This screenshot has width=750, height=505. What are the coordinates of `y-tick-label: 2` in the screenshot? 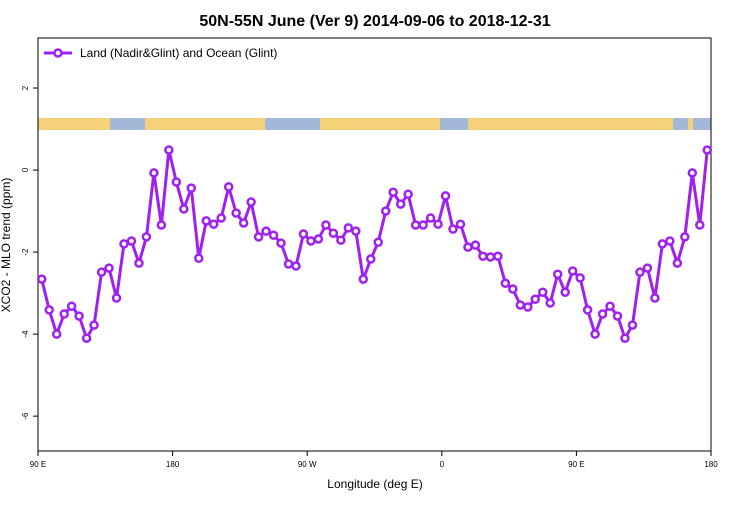 It's located at (25, 87).